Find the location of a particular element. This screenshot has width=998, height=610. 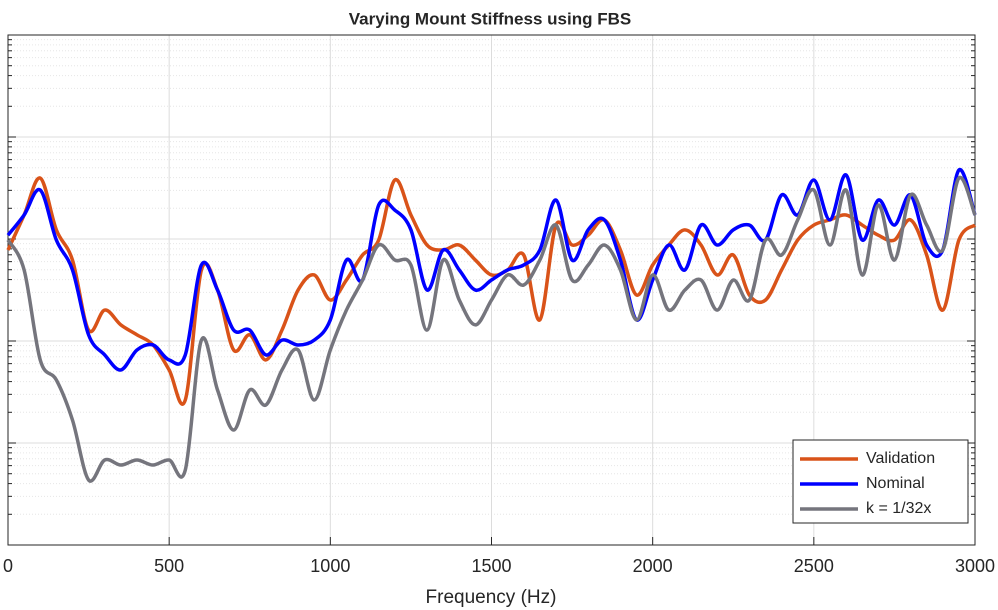

x-tick-label: 0 is located at coordinates (8, 566).